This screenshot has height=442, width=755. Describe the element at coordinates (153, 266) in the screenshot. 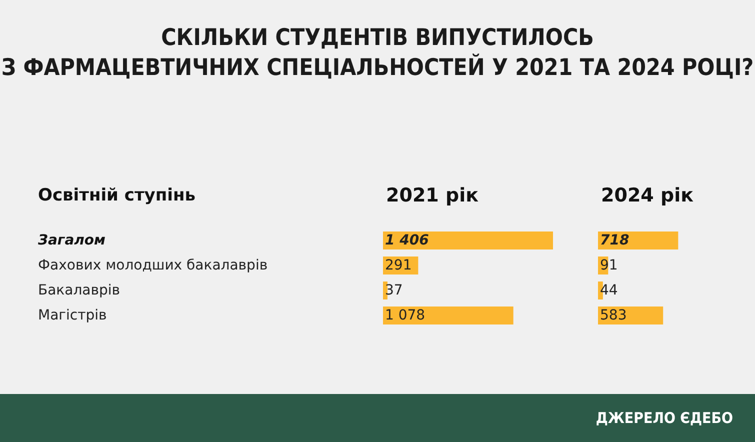

I see `y-tick-label: Фахових молодших бакалаврів` at that location.